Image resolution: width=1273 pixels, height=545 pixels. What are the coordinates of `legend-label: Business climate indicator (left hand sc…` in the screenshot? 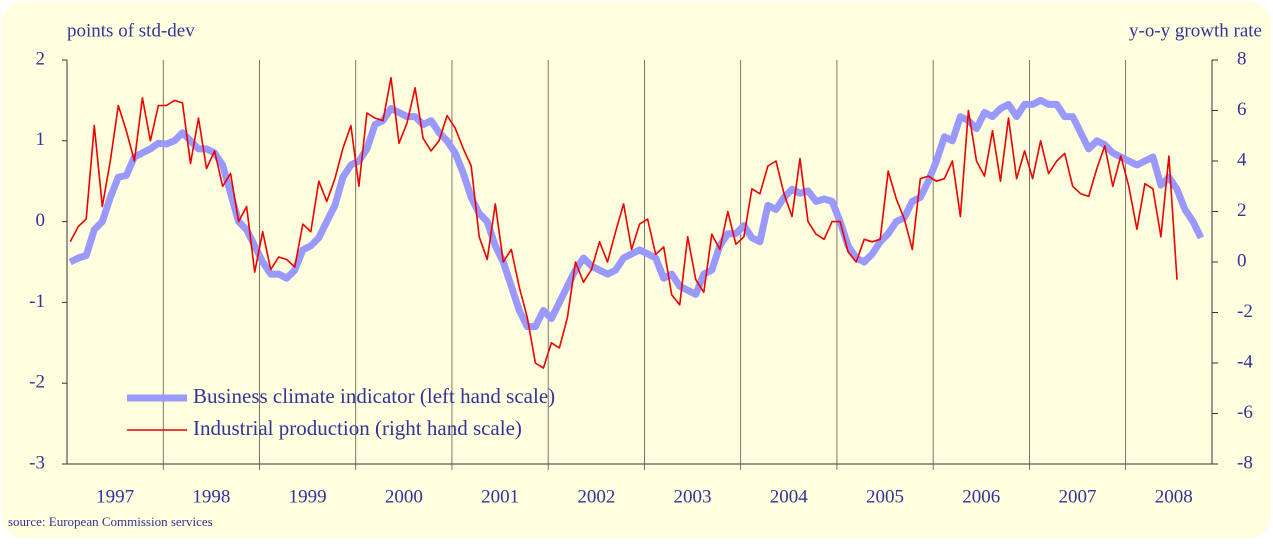 It's located at (374, 396).